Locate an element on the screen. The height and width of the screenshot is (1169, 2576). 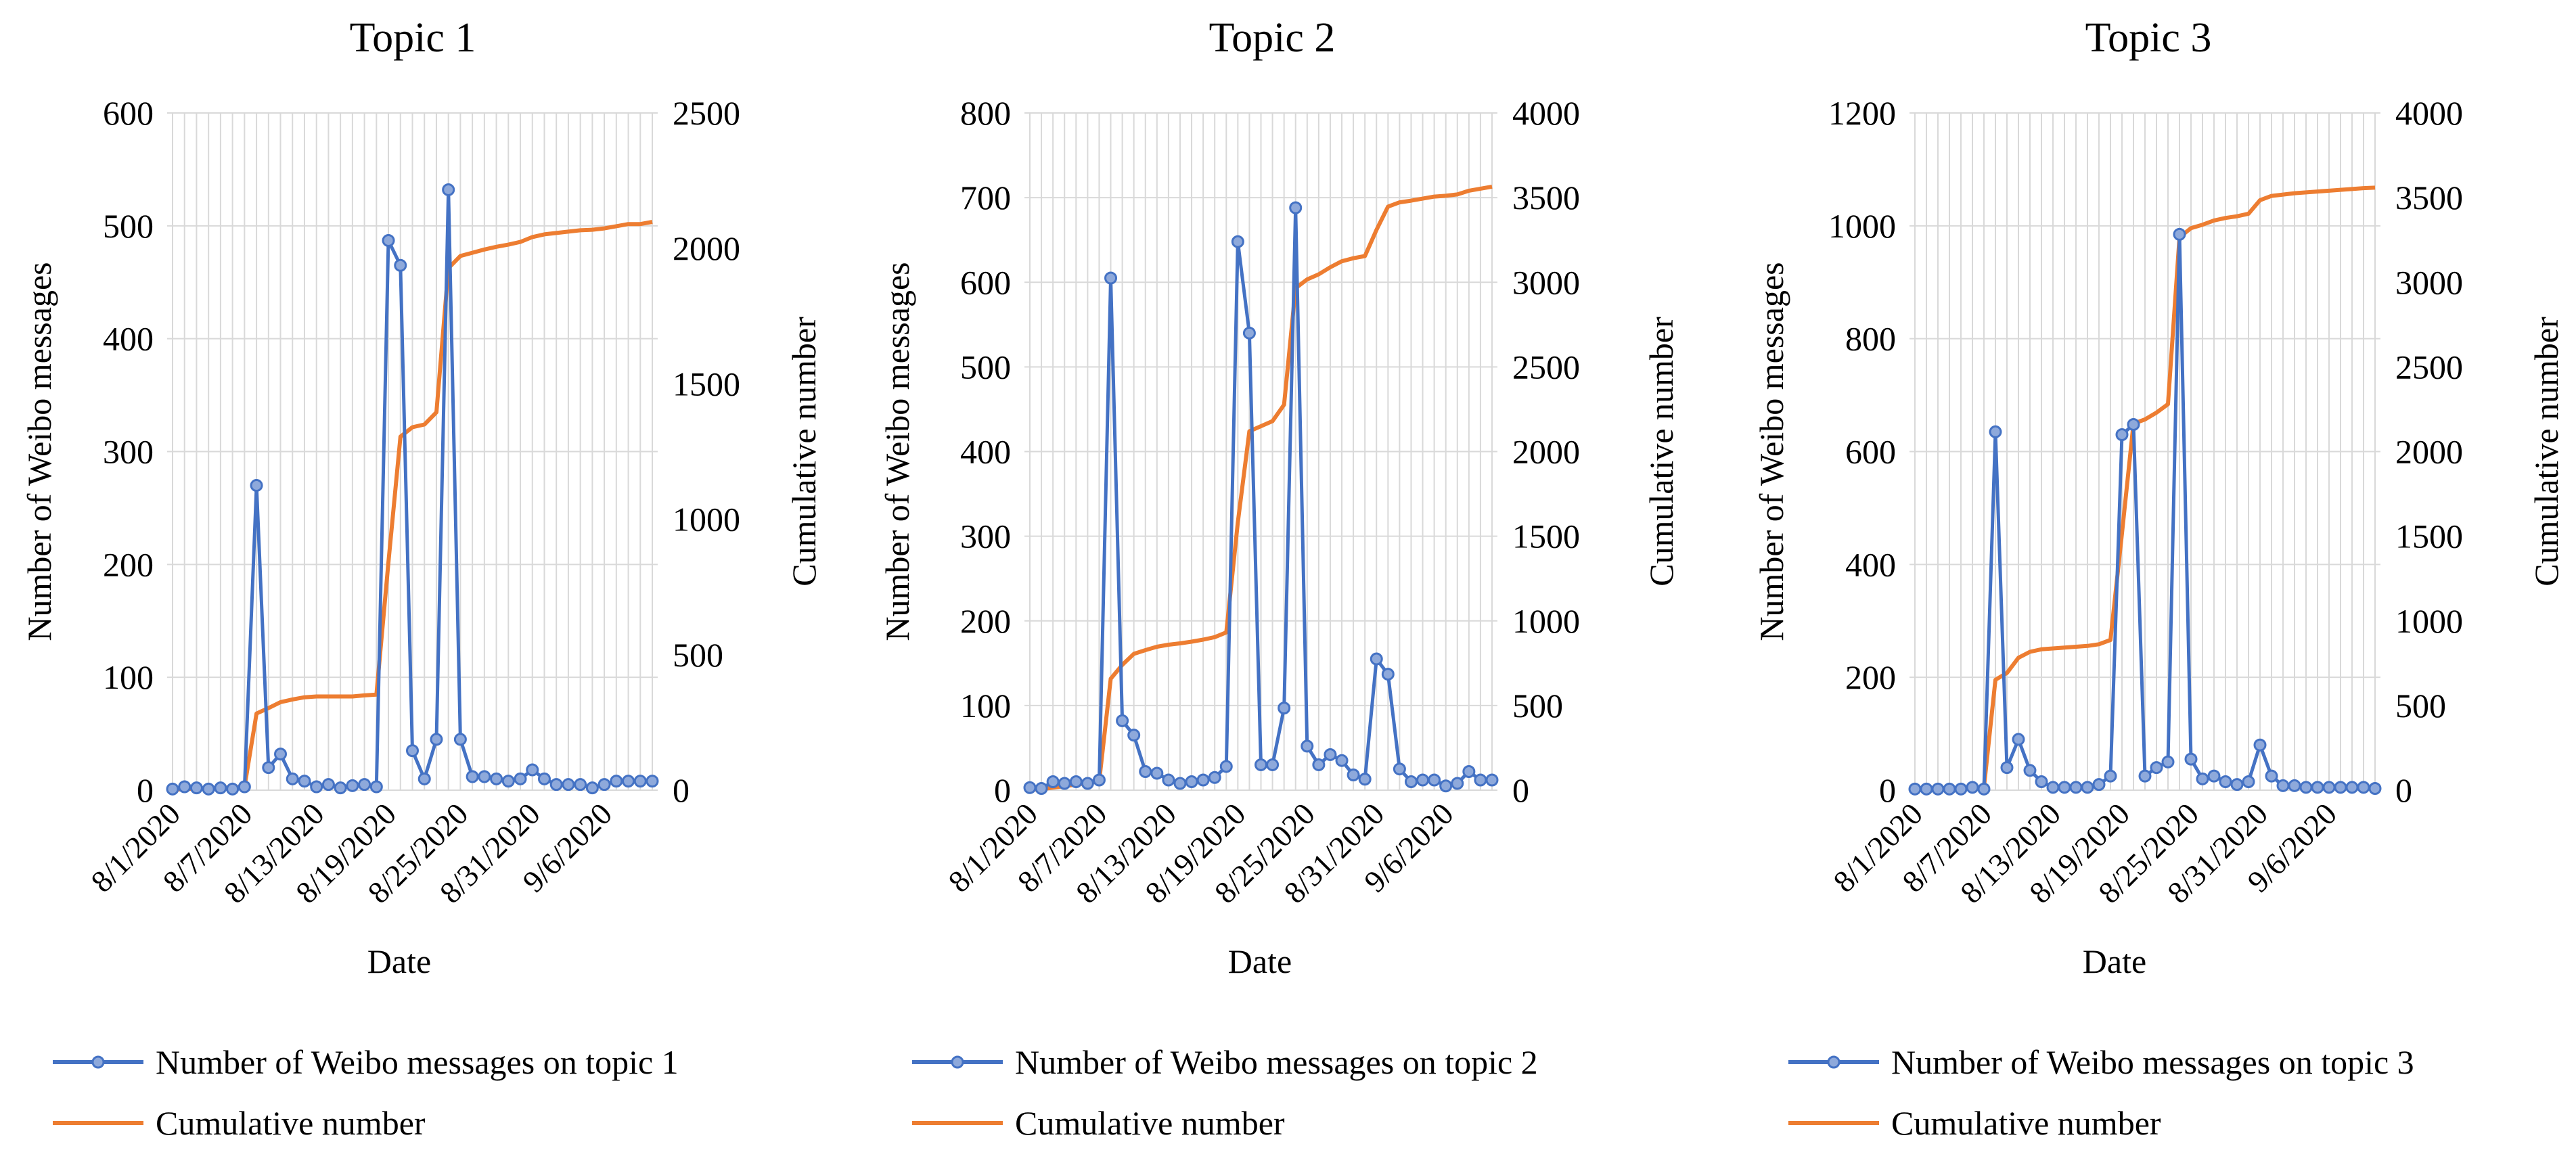
legend-label: Cumulative number is located at coordinates (291, 1123).